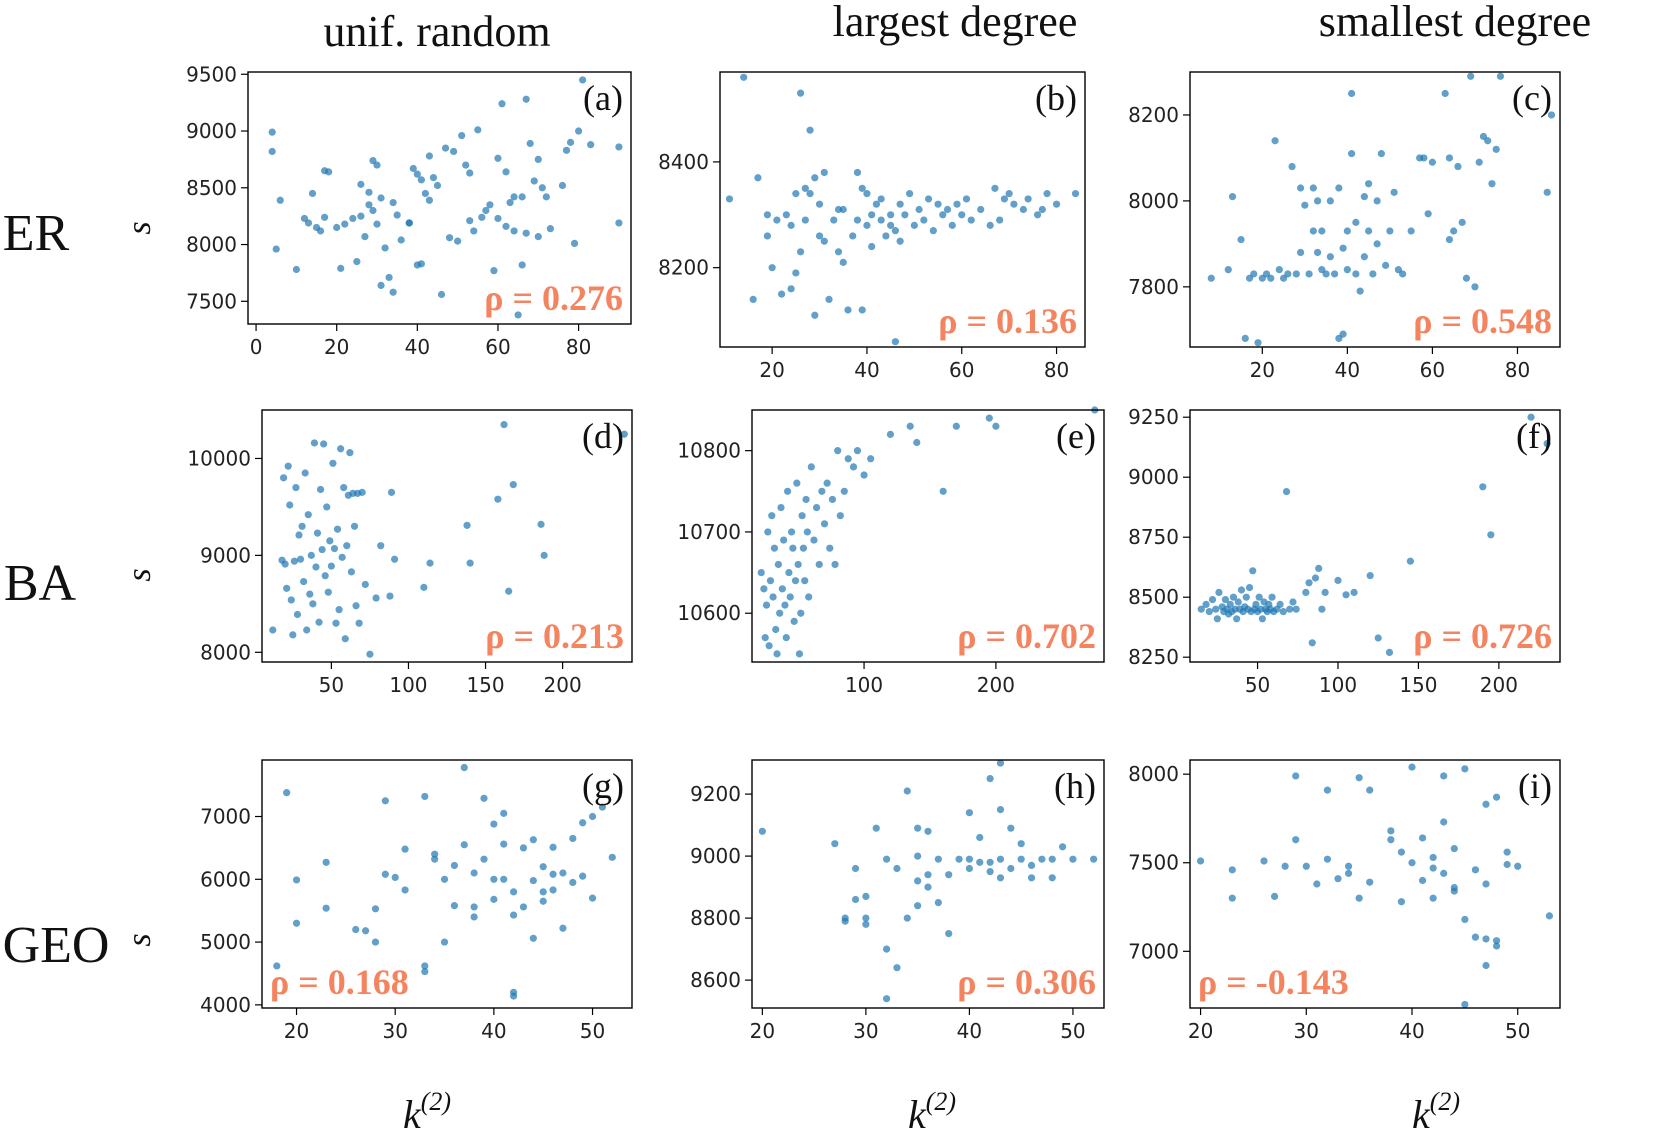  What do you see at coordinates (1257, 685) in the screenshot?
I see `x-tick-label: 50` at bounding box center [1257, 685].